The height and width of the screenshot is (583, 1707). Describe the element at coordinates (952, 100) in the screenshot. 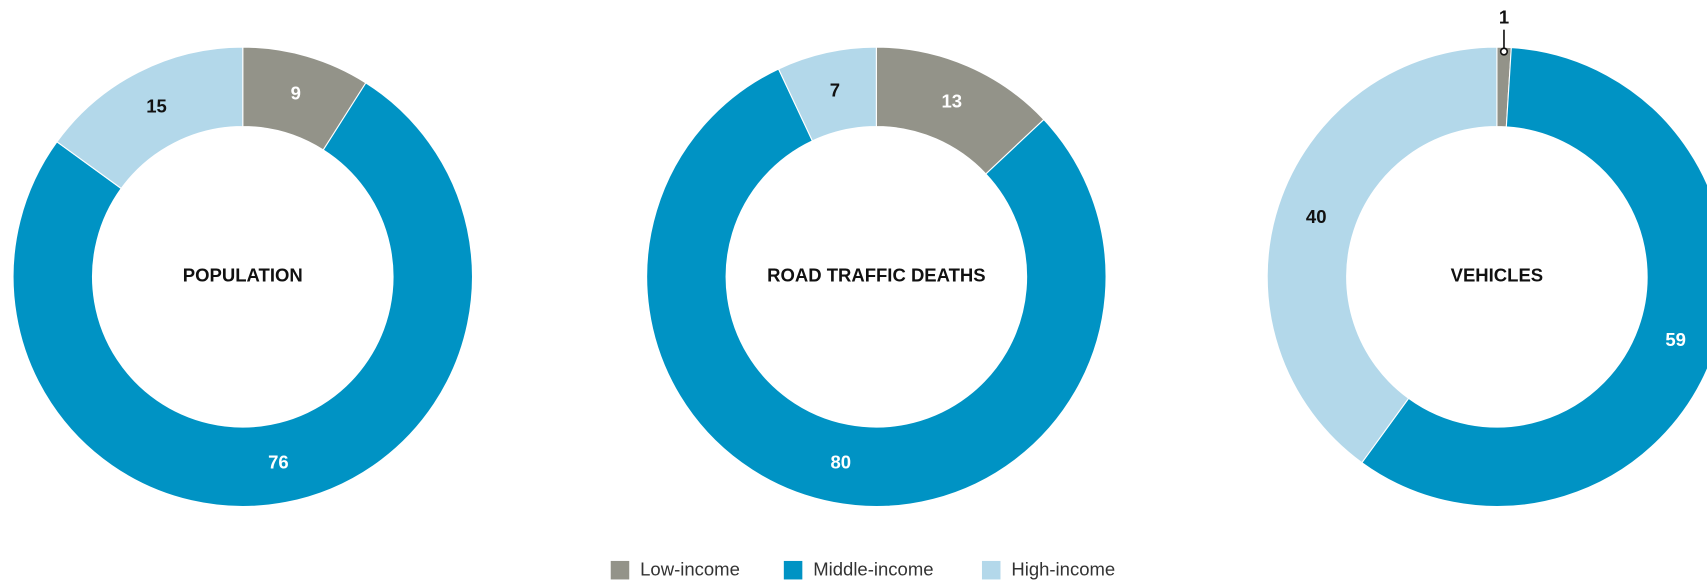

I see `value-label: 13` at that location.